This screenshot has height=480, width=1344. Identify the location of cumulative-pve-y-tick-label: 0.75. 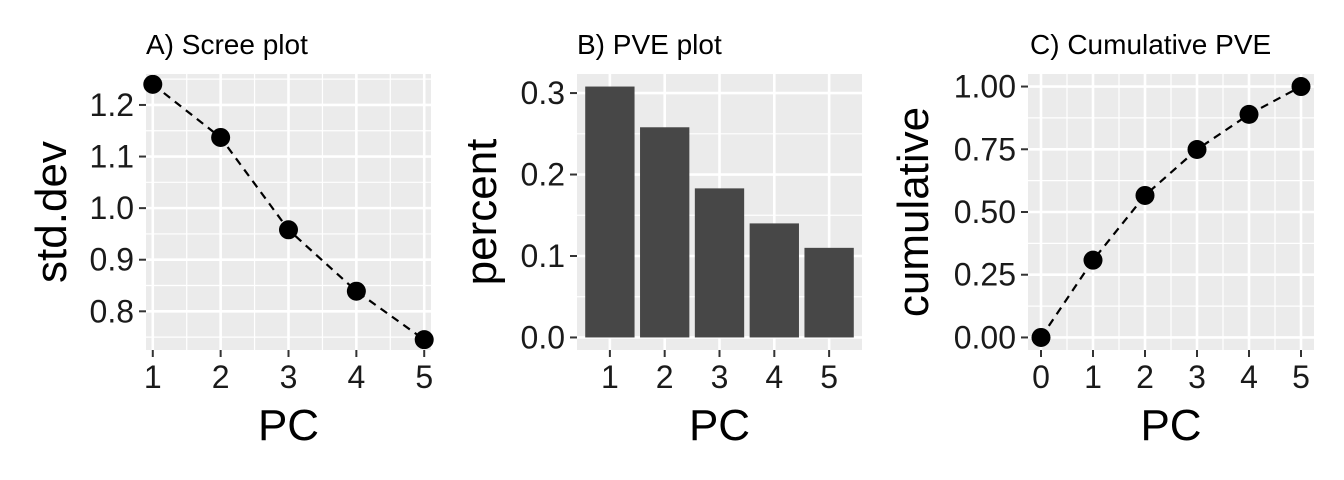
(985, 149).